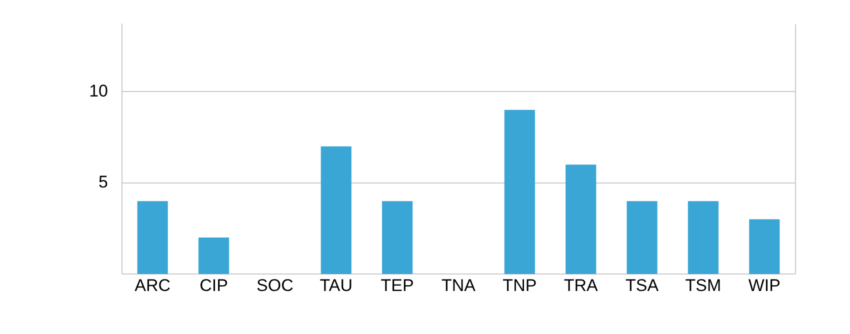 The width and height of the screenshot is (850, 334). Describe the element at coordinates (643, 285) in the screenshot. I see `x-tick-label: TSA` at that location.